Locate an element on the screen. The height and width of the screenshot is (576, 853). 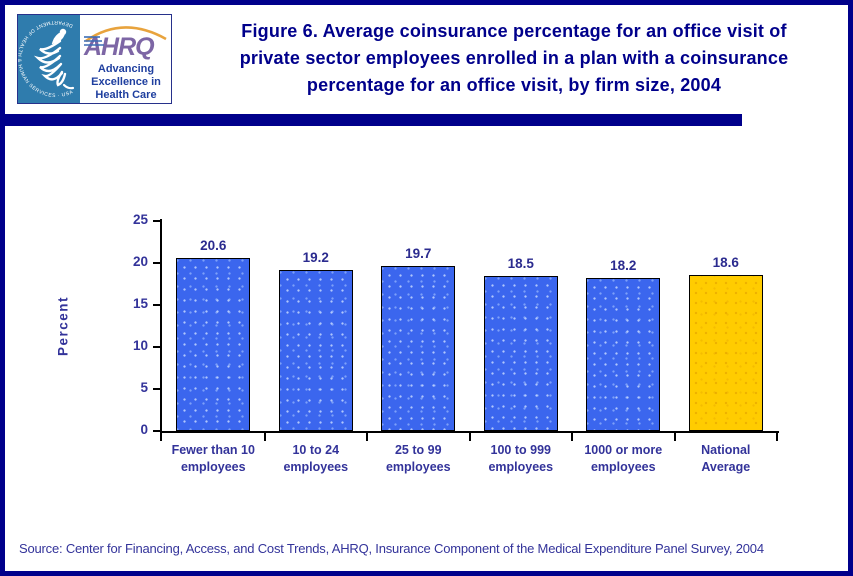
bar-cell: 18.5 is located at coordinates (521, 326).